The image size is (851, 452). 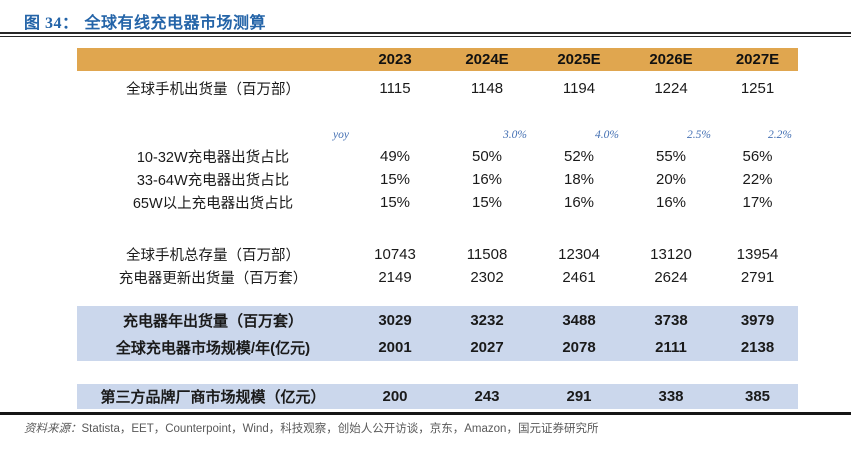 I want to click on table-row-third-party-market-size: 第三方品牌厂商市场规模（亿元） 200 243 291 338 385, so click(x=437, y=396).